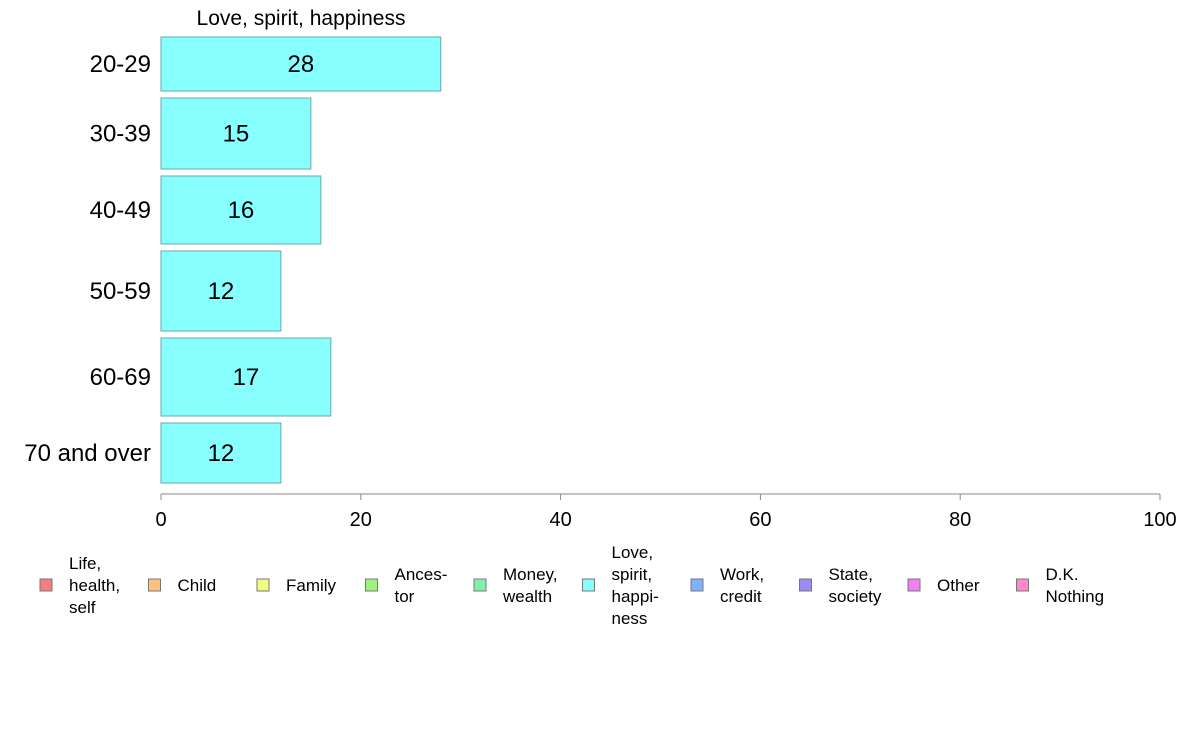  I want to click on x-axis: 0 20 40 60 80 100, so click(666, 512).